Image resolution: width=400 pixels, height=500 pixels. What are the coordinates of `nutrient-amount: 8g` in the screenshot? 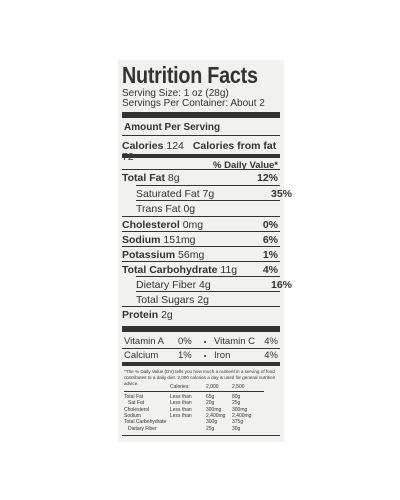 It's located at (173, 178).